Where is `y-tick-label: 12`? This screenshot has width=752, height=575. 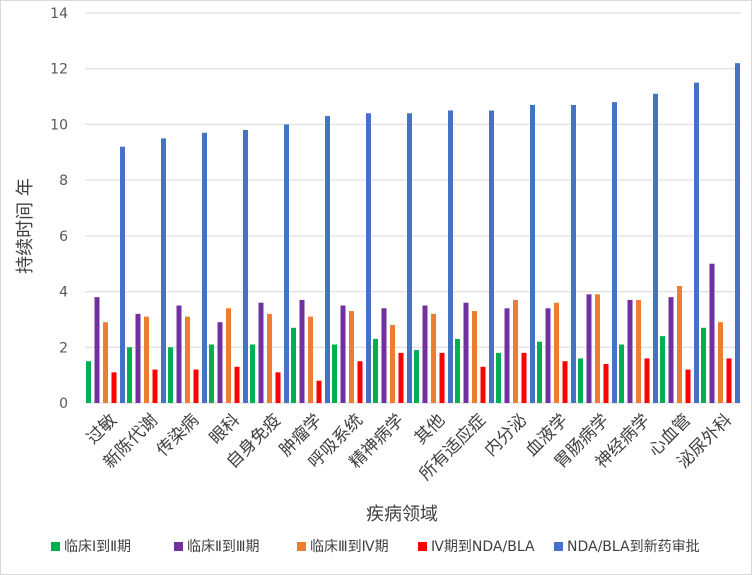
y-tick-label: 12 is located at coordinates (59, 70).